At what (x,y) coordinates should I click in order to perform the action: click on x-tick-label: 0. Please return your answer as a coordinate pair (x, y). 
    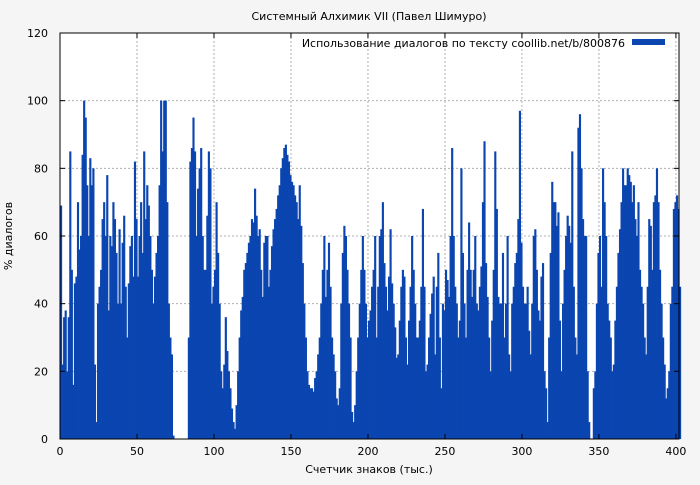
    Looking at the image, I should click on (60, 451).